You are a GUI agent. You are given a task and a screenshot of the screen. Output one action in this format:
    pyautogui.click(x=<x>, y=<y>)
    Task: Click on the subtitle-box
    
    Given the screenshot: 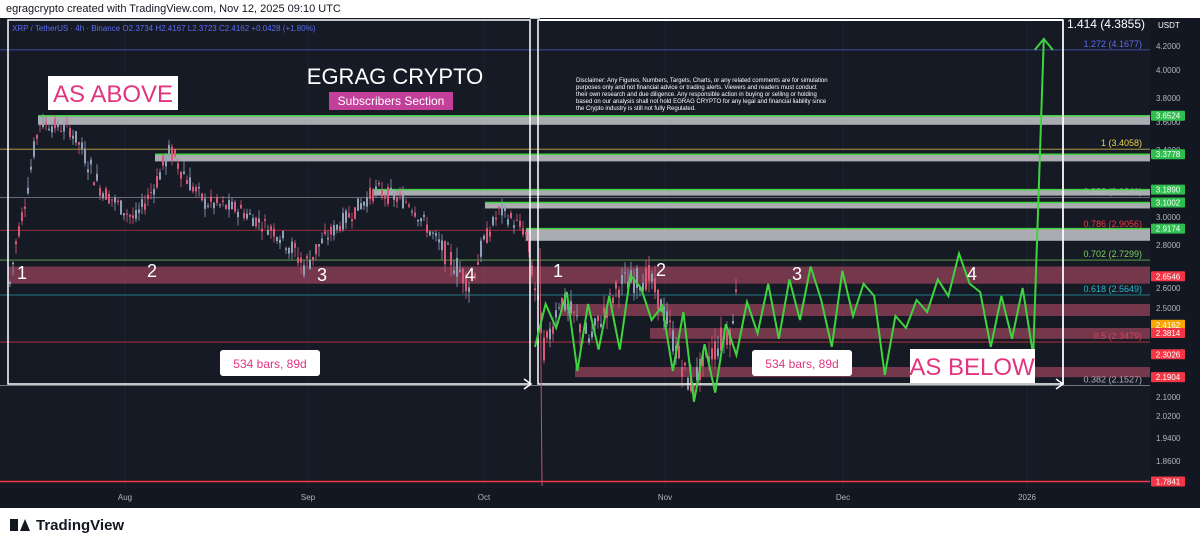 What is the action you would take?
    pyautogui.click(x=391, y=101)
    